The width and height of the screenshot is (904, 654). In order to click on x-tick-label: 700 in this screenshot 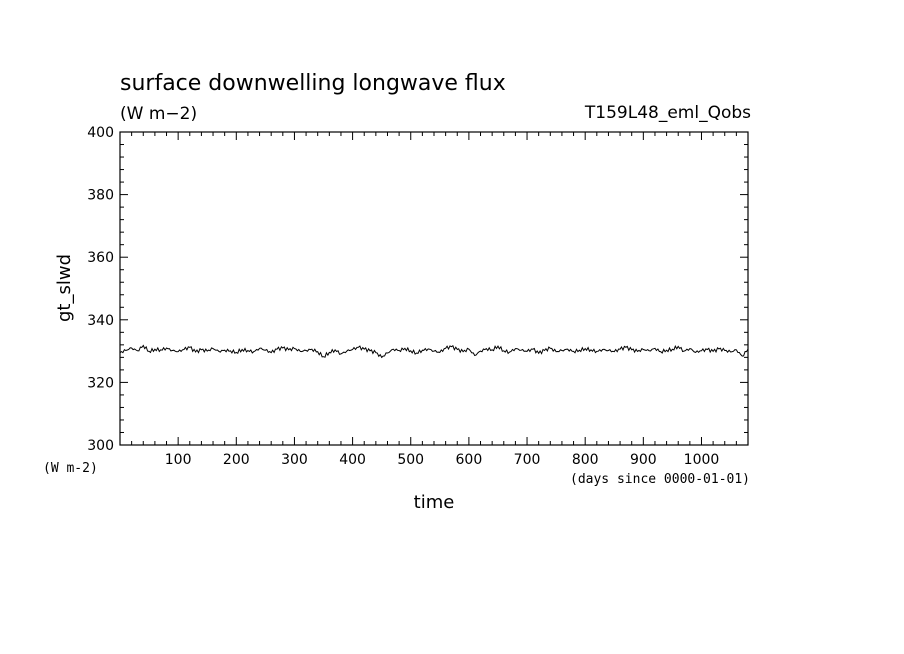, I will do `click(527, 460)`.